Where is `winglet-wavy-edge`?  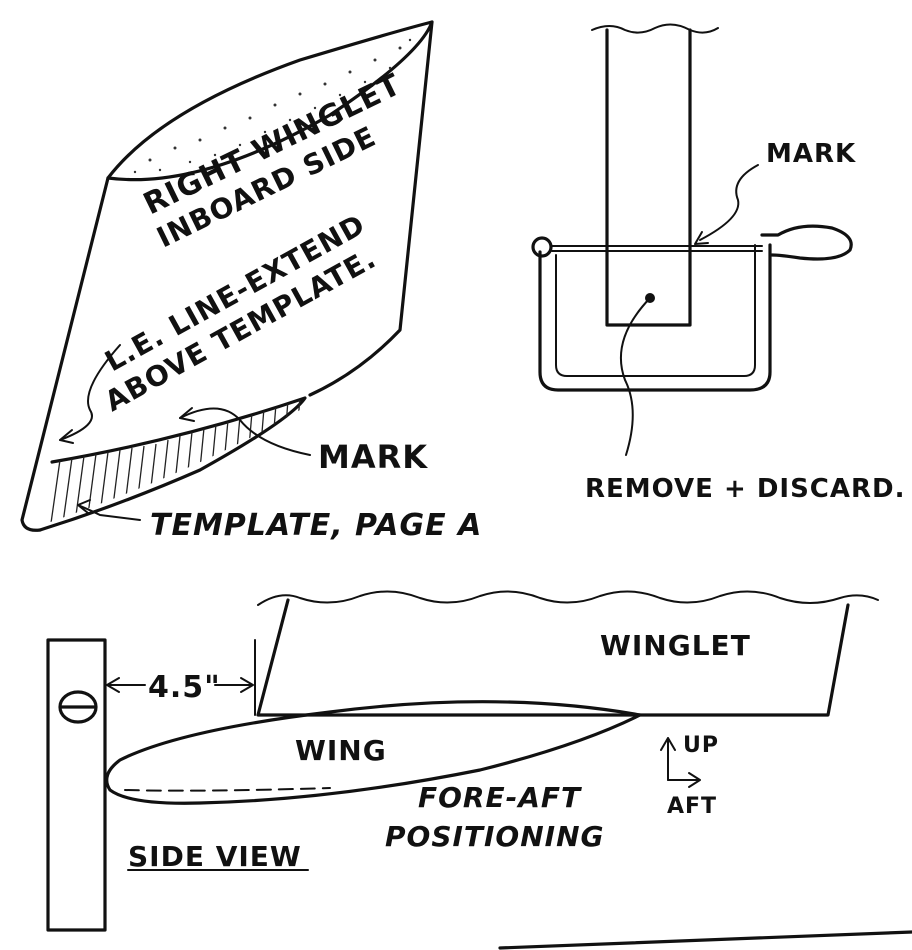
winglet-wavy-edge is located at coordinates (568, 598).